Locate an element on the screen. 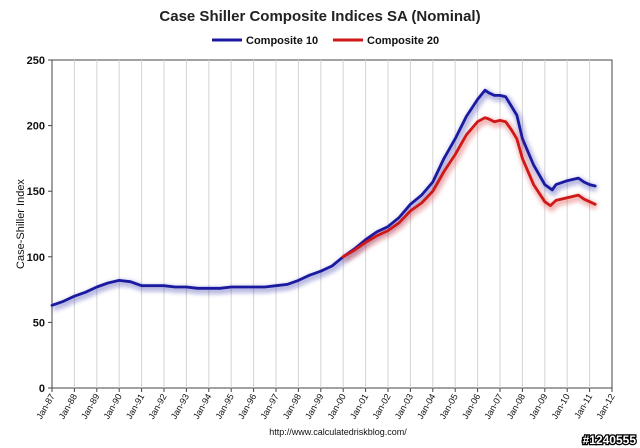  x-tick-label: Jan-87 is located at coordinates (45, 406).